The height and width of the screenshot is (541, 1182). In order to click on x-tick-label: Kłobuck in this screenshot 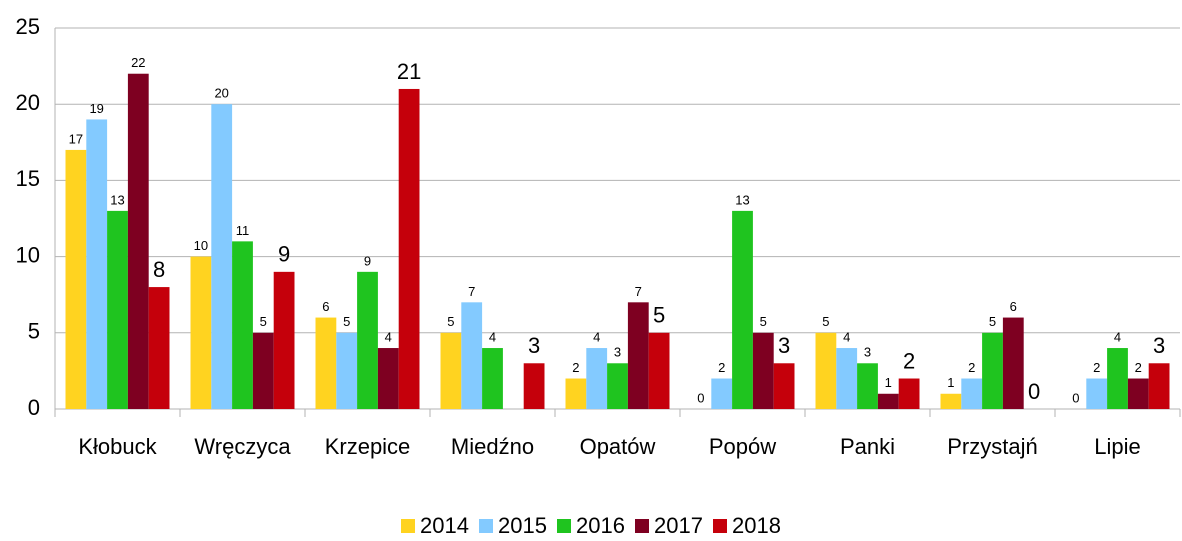, I will do `click(117, 446)`.